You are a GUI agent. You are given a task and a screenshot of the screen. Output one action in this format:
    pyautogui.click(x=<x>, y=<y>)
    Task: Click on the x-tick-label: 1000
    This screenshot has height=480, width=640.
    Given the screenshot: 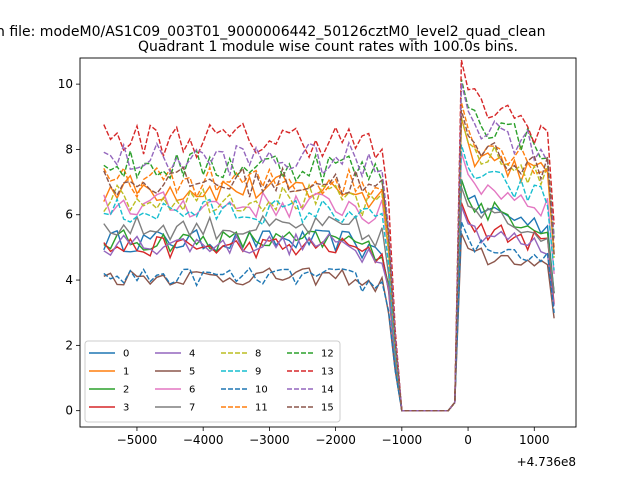 What is the action you would take?
    pyautogui.click(x=534, y=440)
    